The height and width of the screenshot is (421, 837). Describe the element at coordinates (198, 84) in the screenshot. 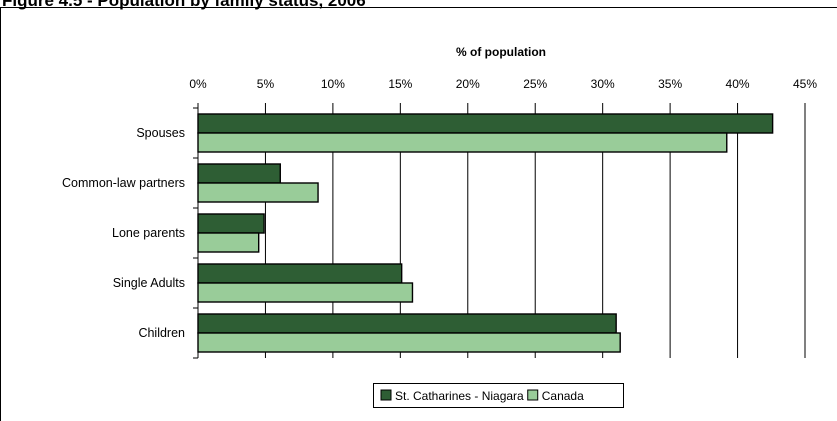

I see `x-tick-label: 0%` at that location.